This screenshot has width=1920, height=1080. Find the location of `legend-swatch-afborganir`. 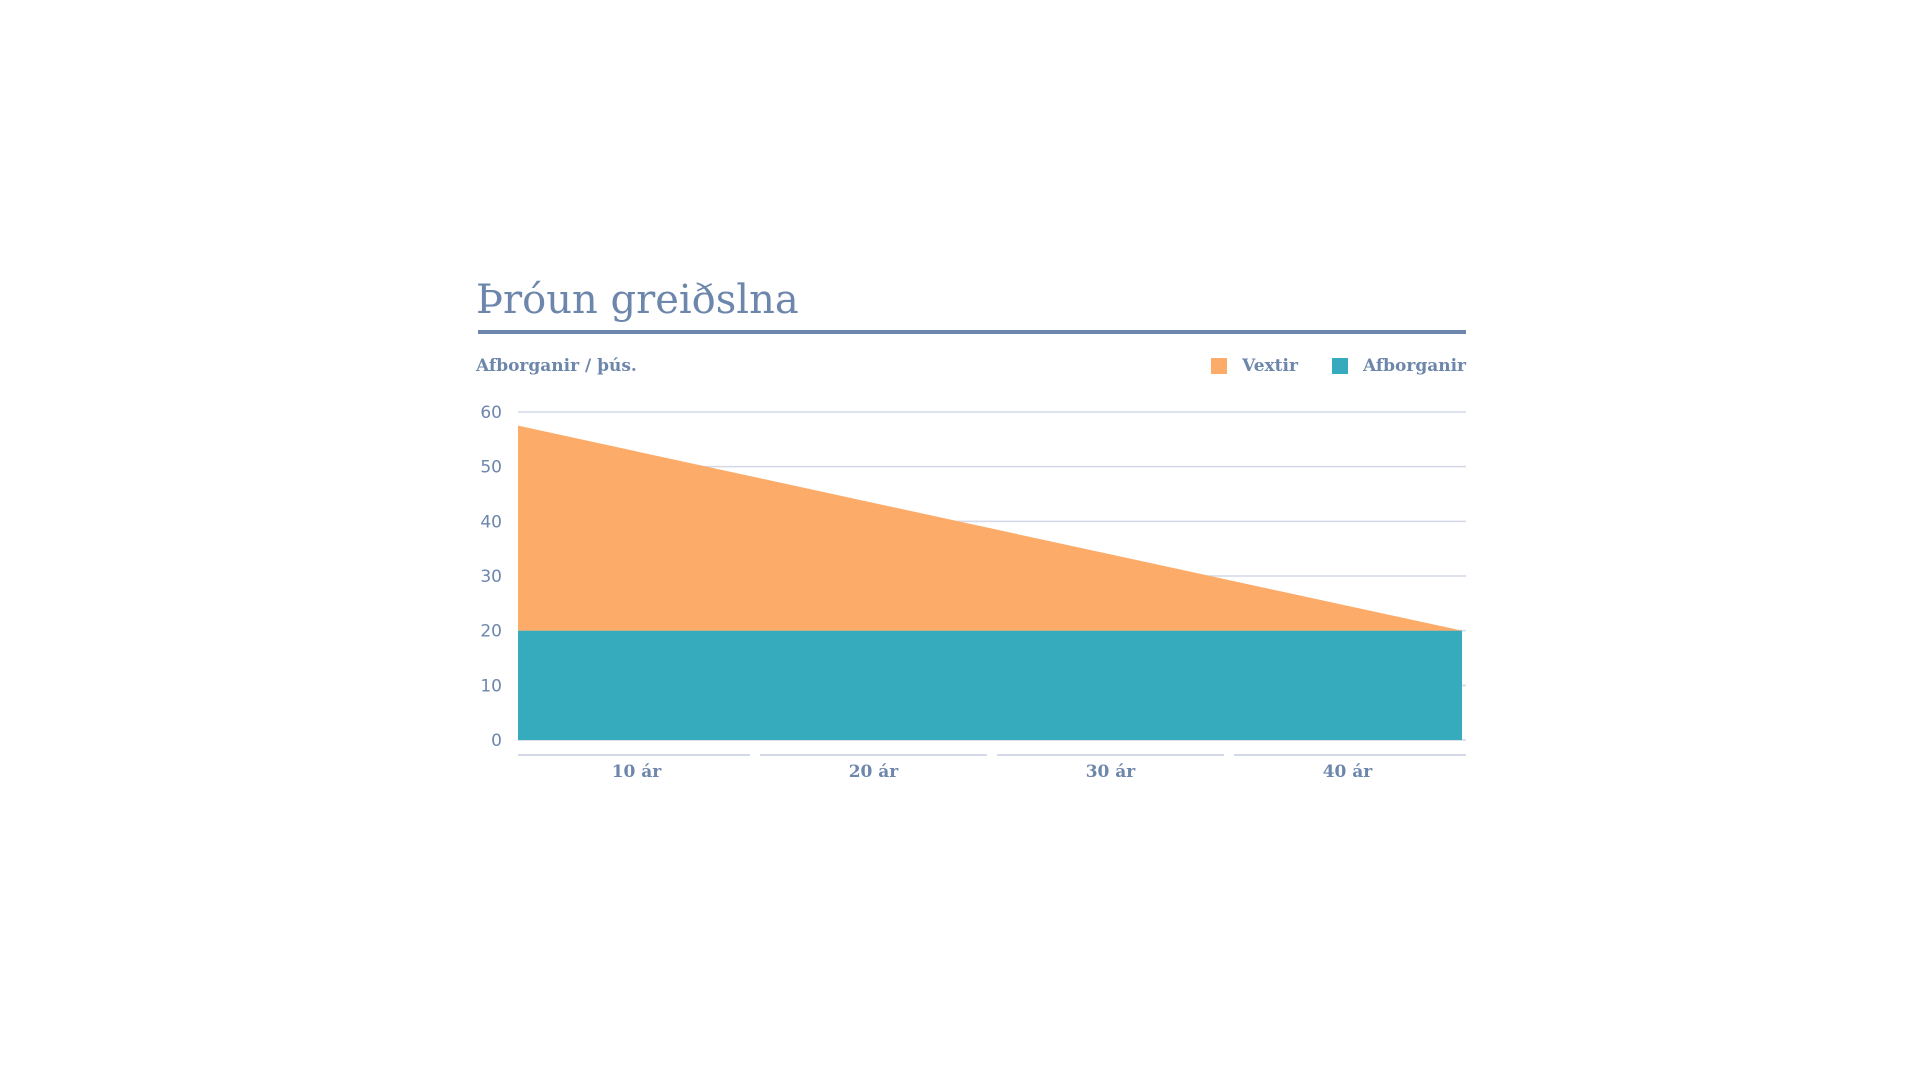

legend-swatch-afborganir is located at coordinates (1339, 366).